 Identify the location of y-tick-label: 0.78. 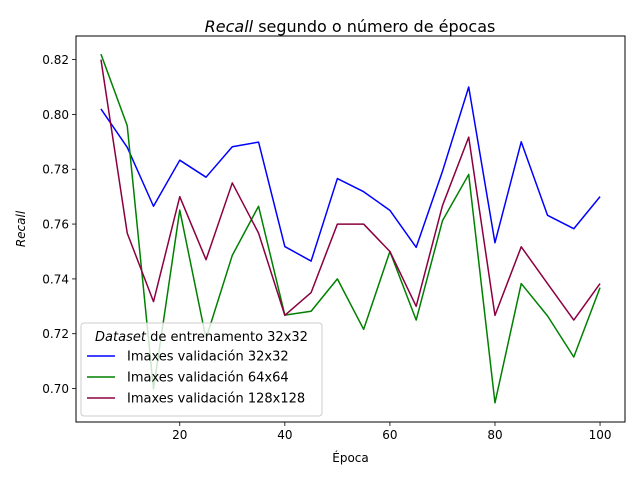
(55, 170).